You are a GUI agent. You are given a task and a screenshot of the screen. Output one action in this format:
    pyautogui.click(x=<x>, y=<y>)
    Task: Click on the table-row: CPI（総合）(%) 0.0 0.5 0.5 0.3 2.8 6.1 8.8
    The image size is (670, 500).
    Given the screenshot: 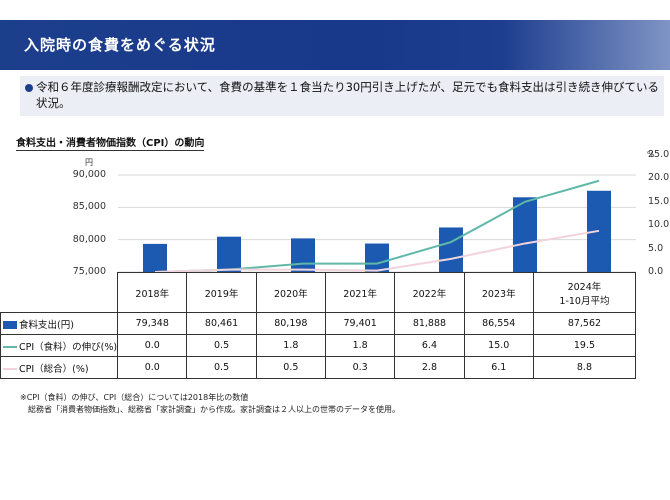 What is the action you would take?
    pyautogui.click(x=318, y=367)
    